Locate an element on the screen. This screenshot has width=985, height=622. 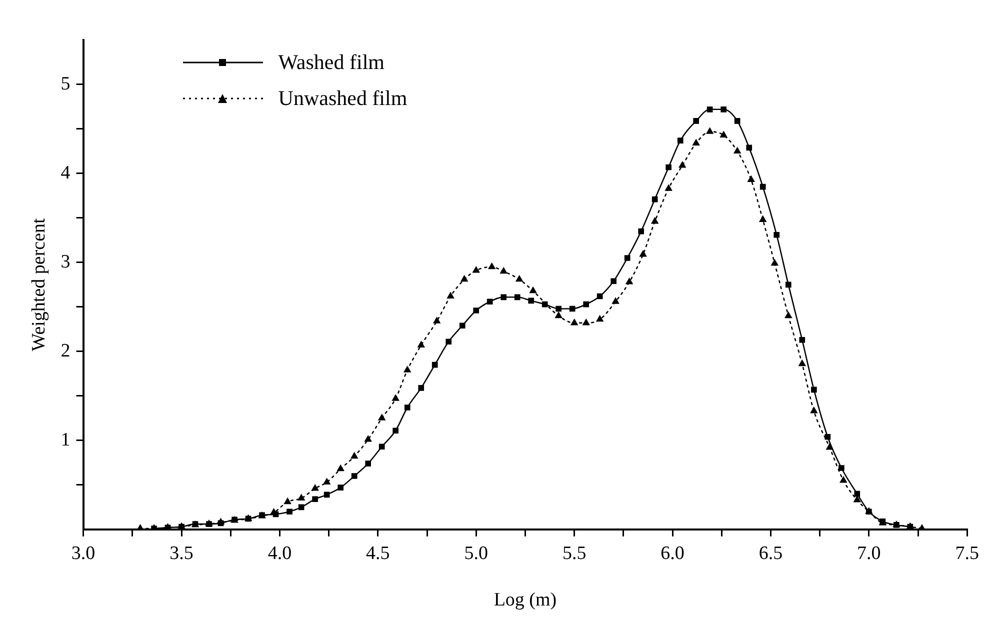
x-tick-label: 3.5 is located at coordinates (182, 553).